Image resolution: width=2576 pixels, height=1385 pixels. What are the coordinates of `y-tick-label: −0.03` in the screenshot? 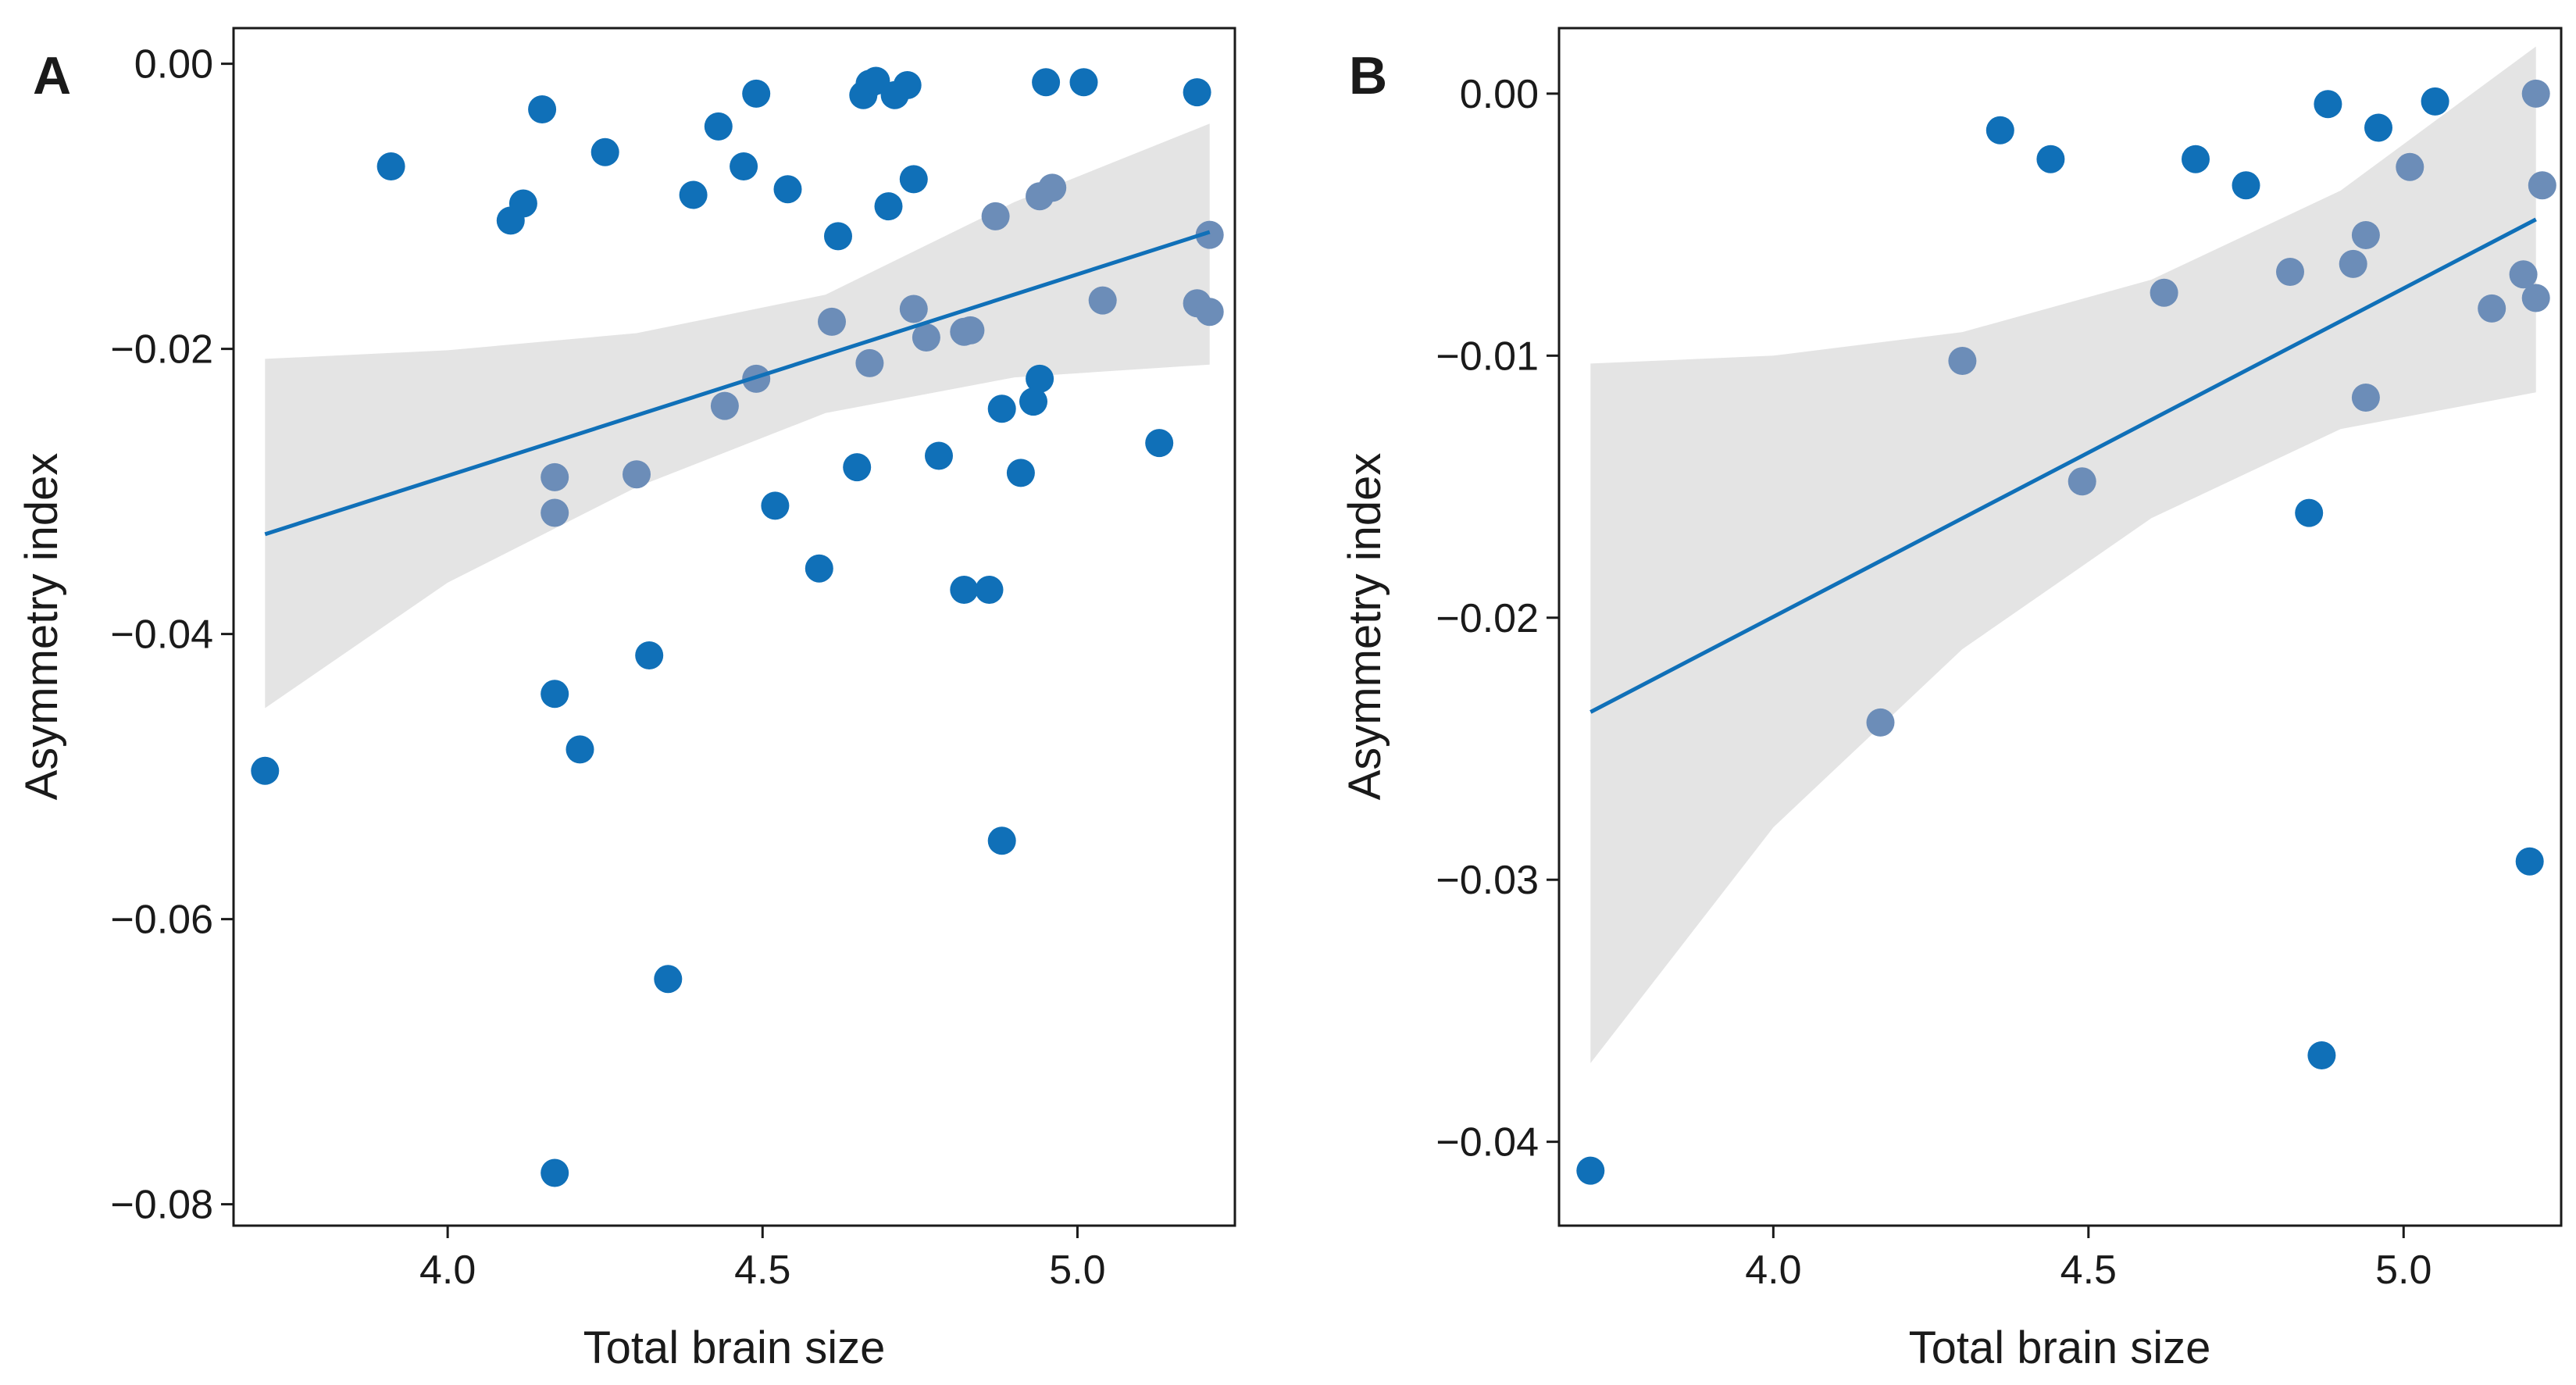 It's located at (1487, 880).